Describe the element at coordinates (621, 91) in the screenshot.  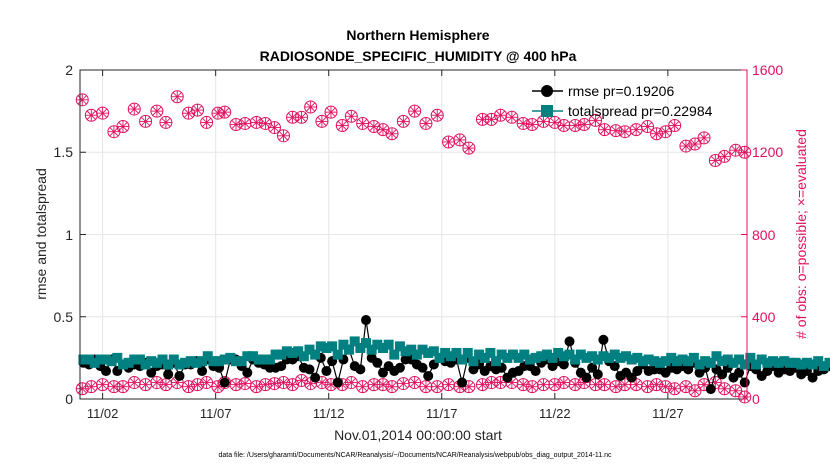
I see `legend-rmse-label: rmse pr=0.19206` at that location.